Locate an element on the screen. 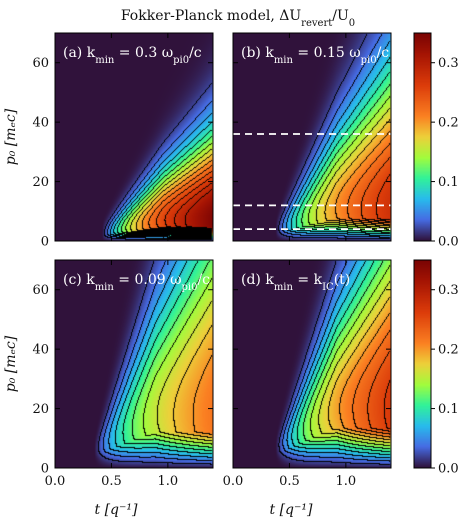  figure-title: Fokker-Planck model, ΔUrevert/U0 is located at coordinates (238, 18).